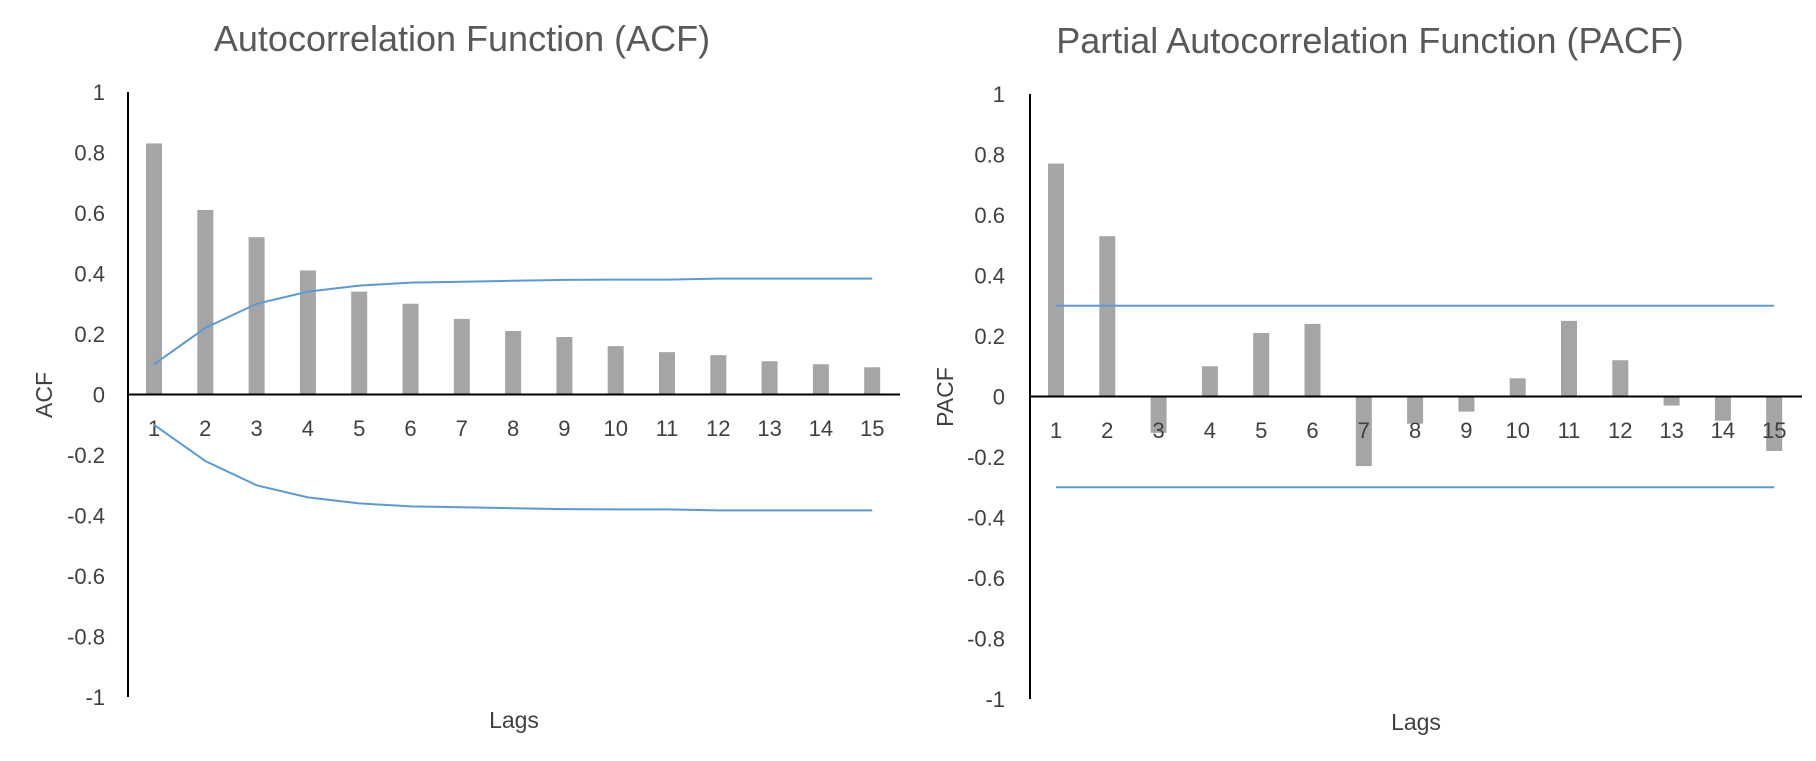 This screenshot has height=761, width=1816. I want to click on pacf-y-tick-label: 0.6, so click(989, 215).